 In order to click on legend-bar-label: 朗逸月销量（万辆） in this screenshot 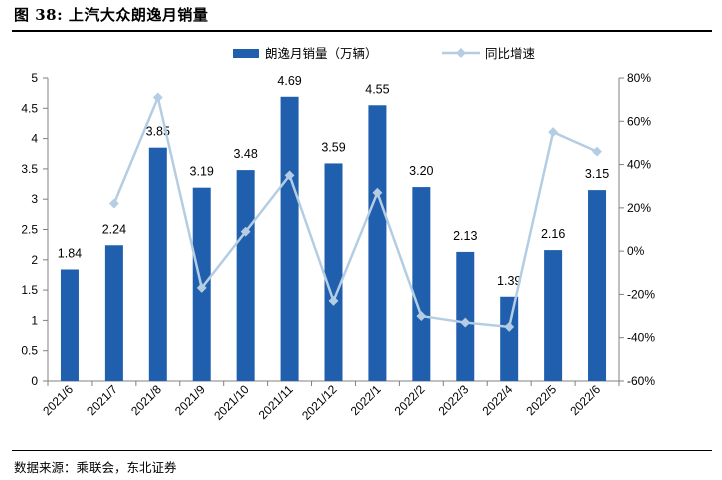, I will do `click(321, 54)`.